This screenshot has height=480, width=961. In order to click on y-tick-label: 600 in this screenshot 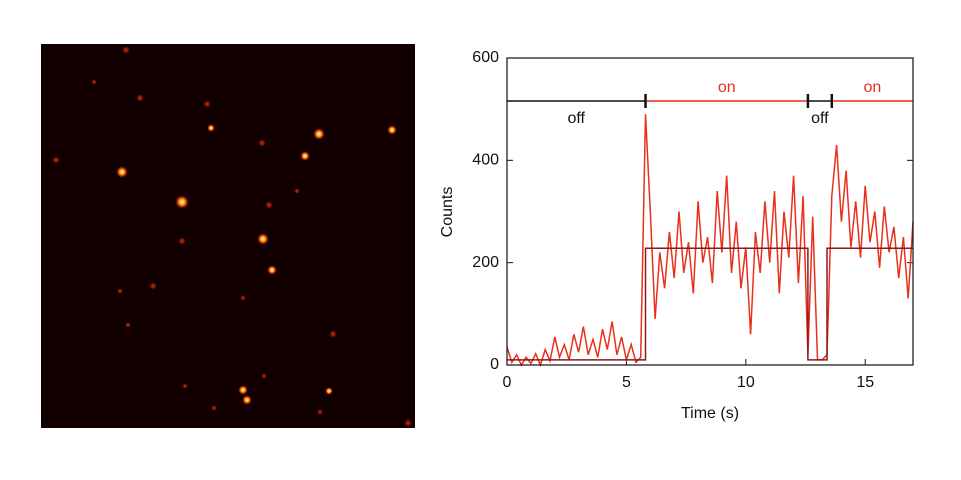, I will do `click(485, 57)`.